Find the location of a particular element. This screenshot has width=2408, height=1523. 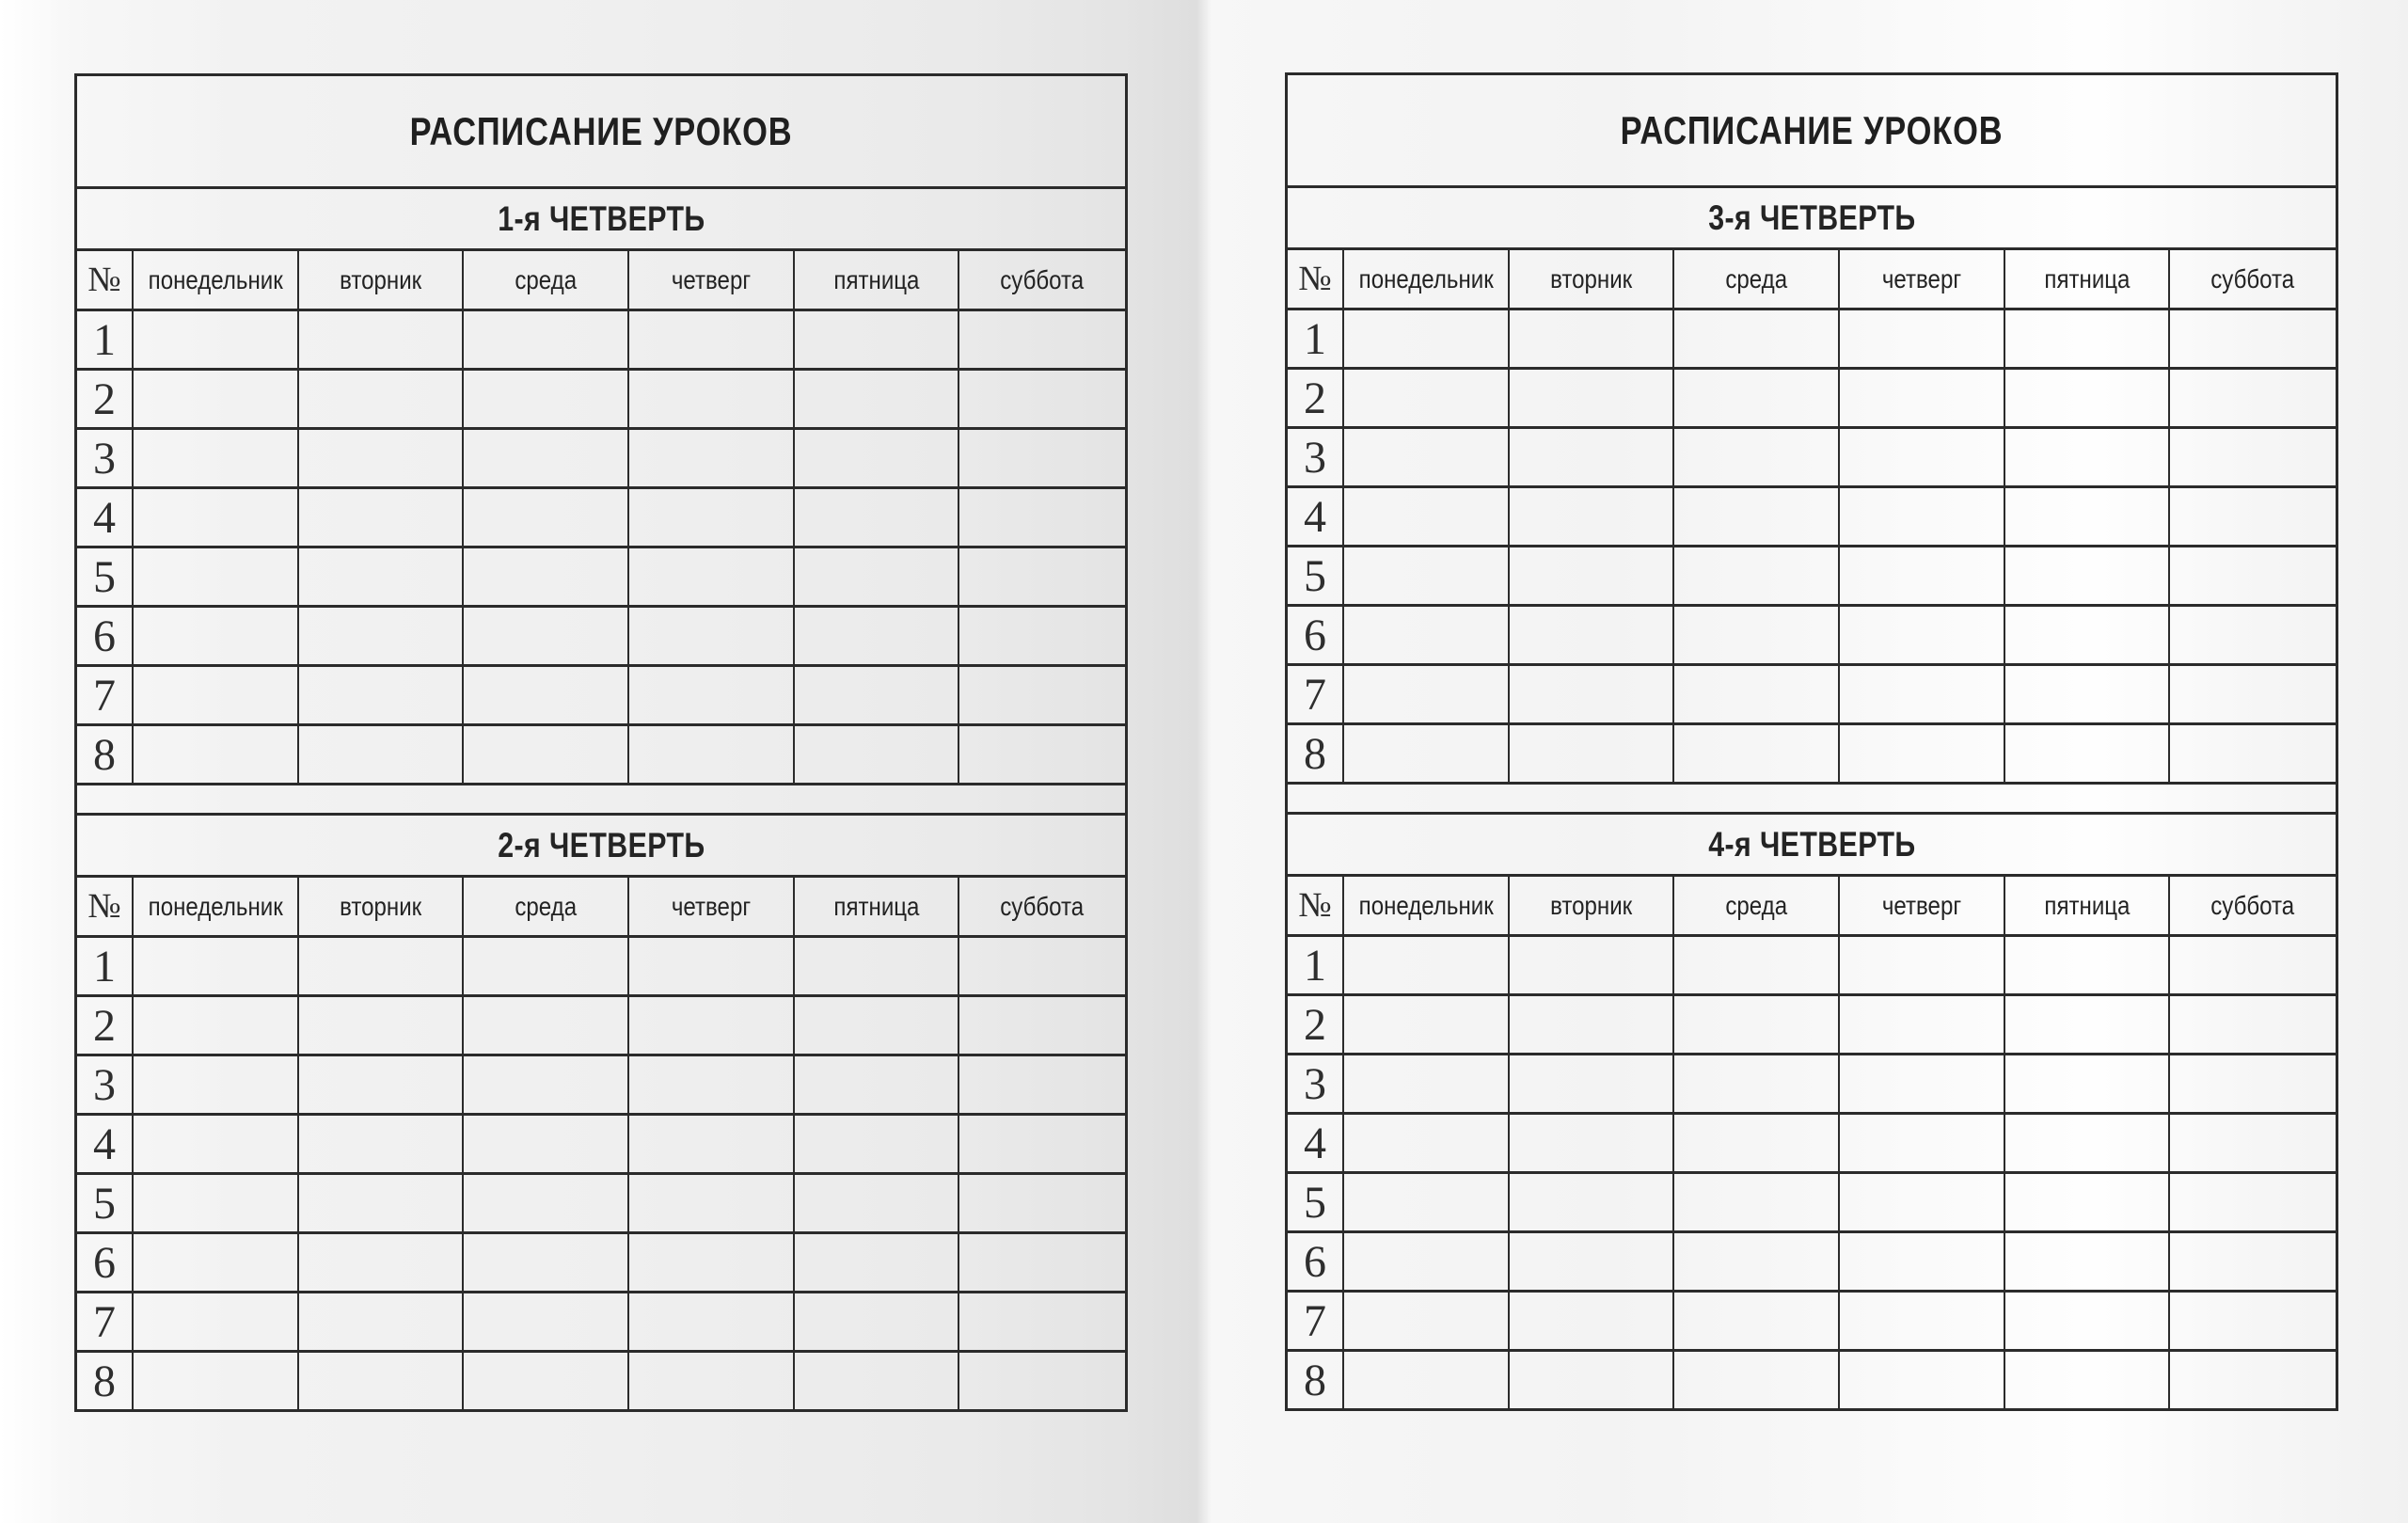

lesson-number: 1 is located at coordinates (1315, 338).